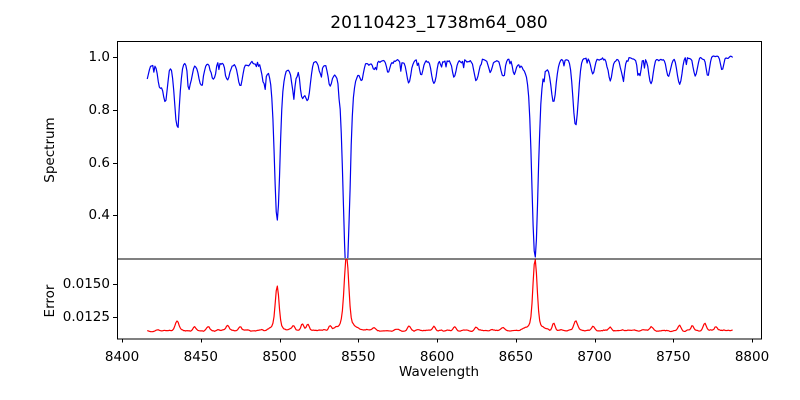 This screenshot has height=400, width=800. What do you see at coordinates (99, 109) in the screenshot?
I see `y-tick-label: 0.8` at bounding box center [99, 109].